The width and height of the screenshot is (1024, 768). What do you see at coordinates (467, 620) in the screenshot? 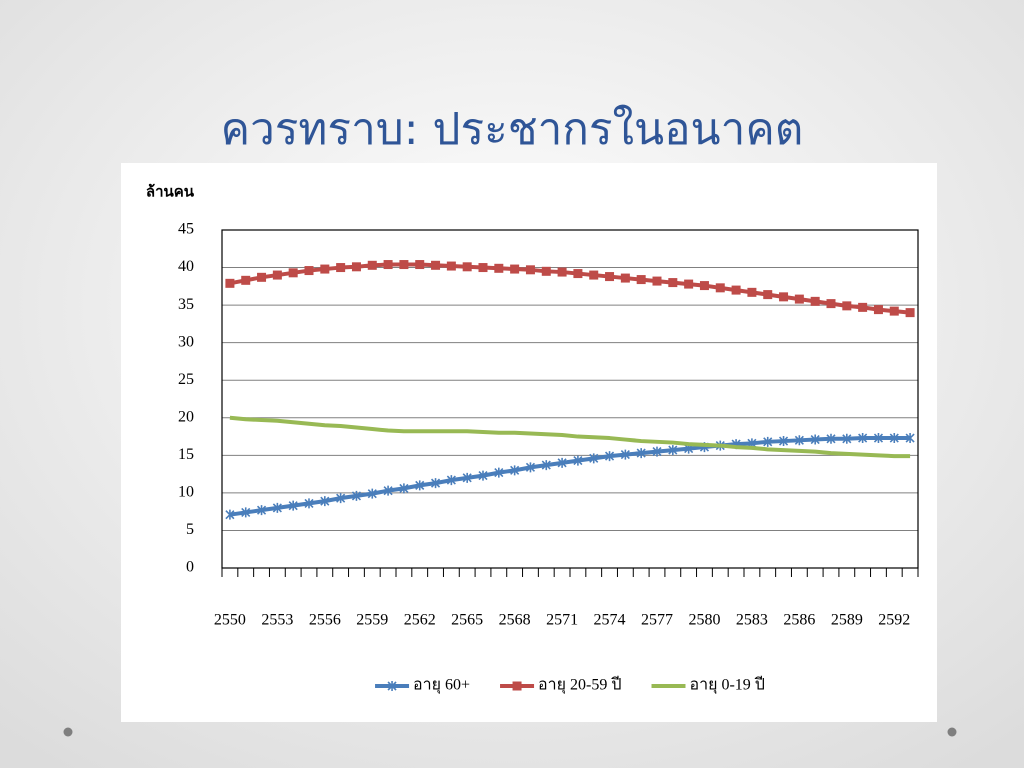
I see `x-tick-label: 2565` at bounding box center [467, 620].